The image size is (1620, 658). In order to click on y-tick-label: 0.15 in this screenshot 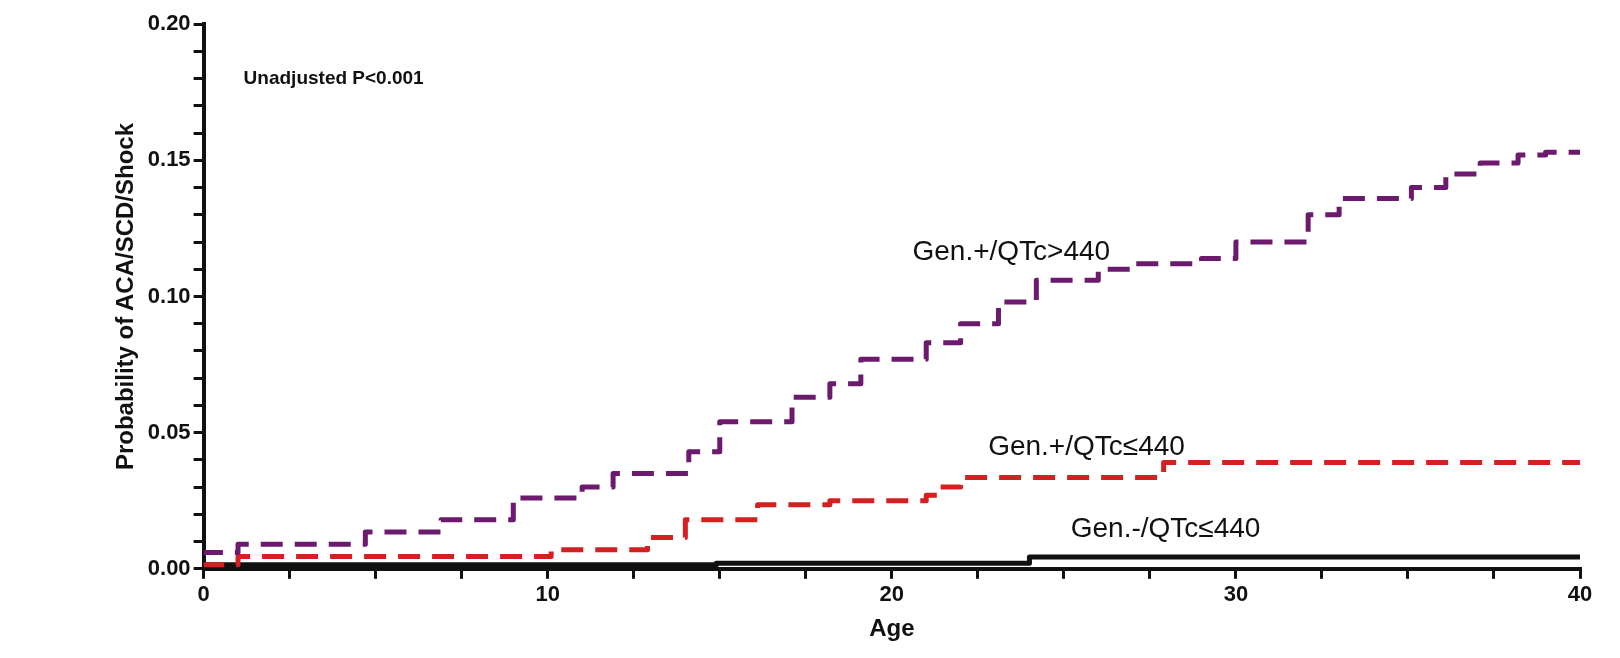, I will do `click(169, 159)`.